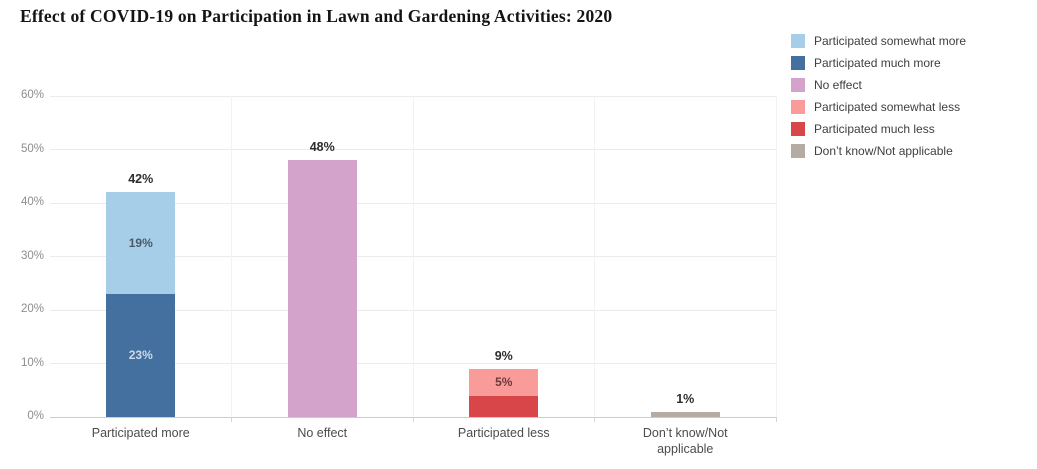 This screenshot has height=469, width=1037. Describe the element at coordinates (141, 179) in the screenshot. I see `bar-total-label: 42%` at that location.